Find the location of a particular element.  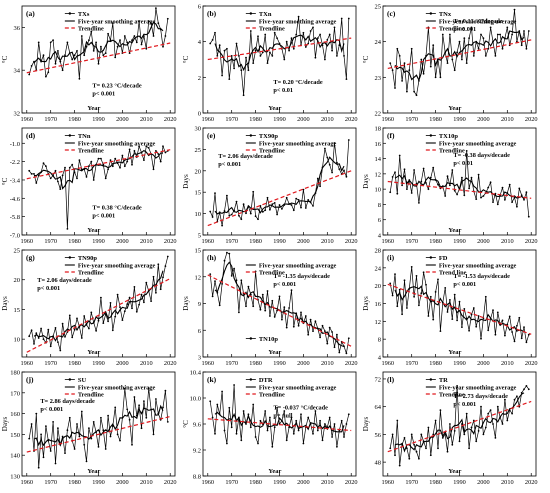

y-tick-label: 8 is located at coordinates (379, 340).